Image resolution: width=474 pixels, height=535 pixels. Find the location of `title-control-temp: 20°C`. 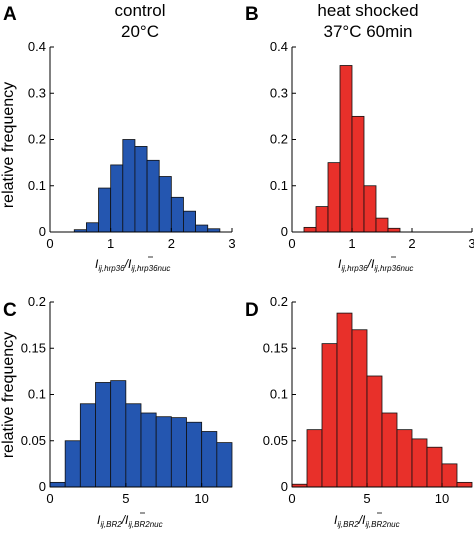

title-control-temp: 20°C is located at coordinates (140, 31).